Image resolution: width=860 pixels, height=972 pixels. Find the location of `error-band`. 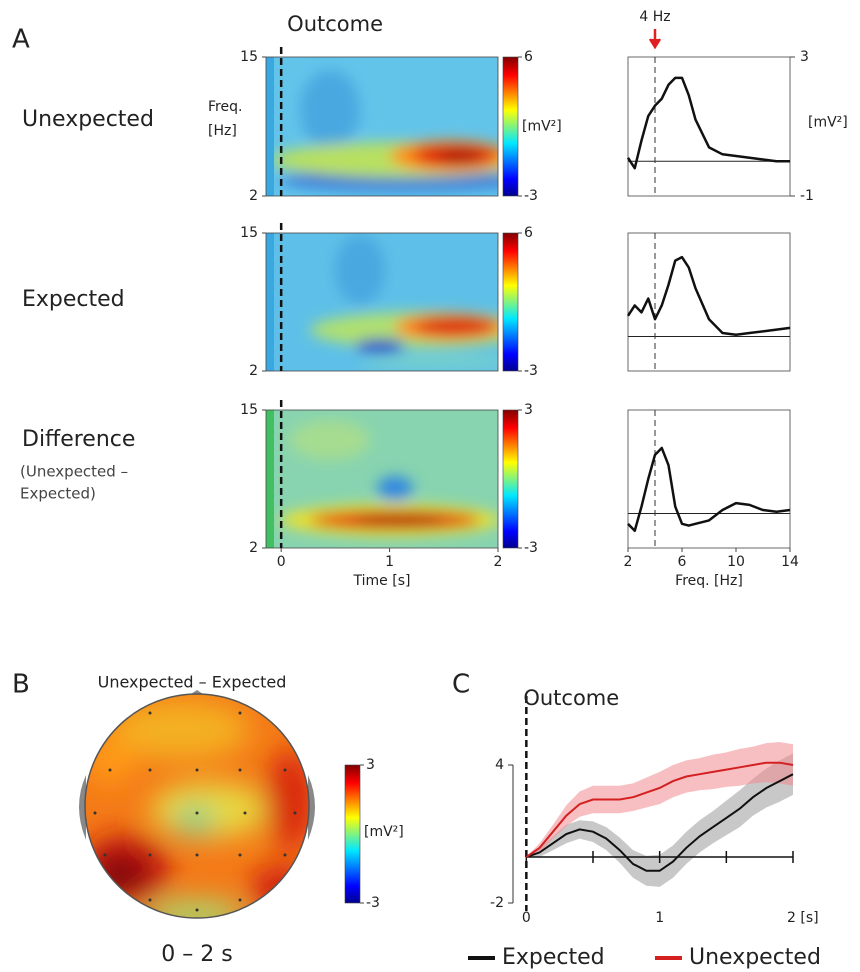

error-band is located at coordinates (659, 799).